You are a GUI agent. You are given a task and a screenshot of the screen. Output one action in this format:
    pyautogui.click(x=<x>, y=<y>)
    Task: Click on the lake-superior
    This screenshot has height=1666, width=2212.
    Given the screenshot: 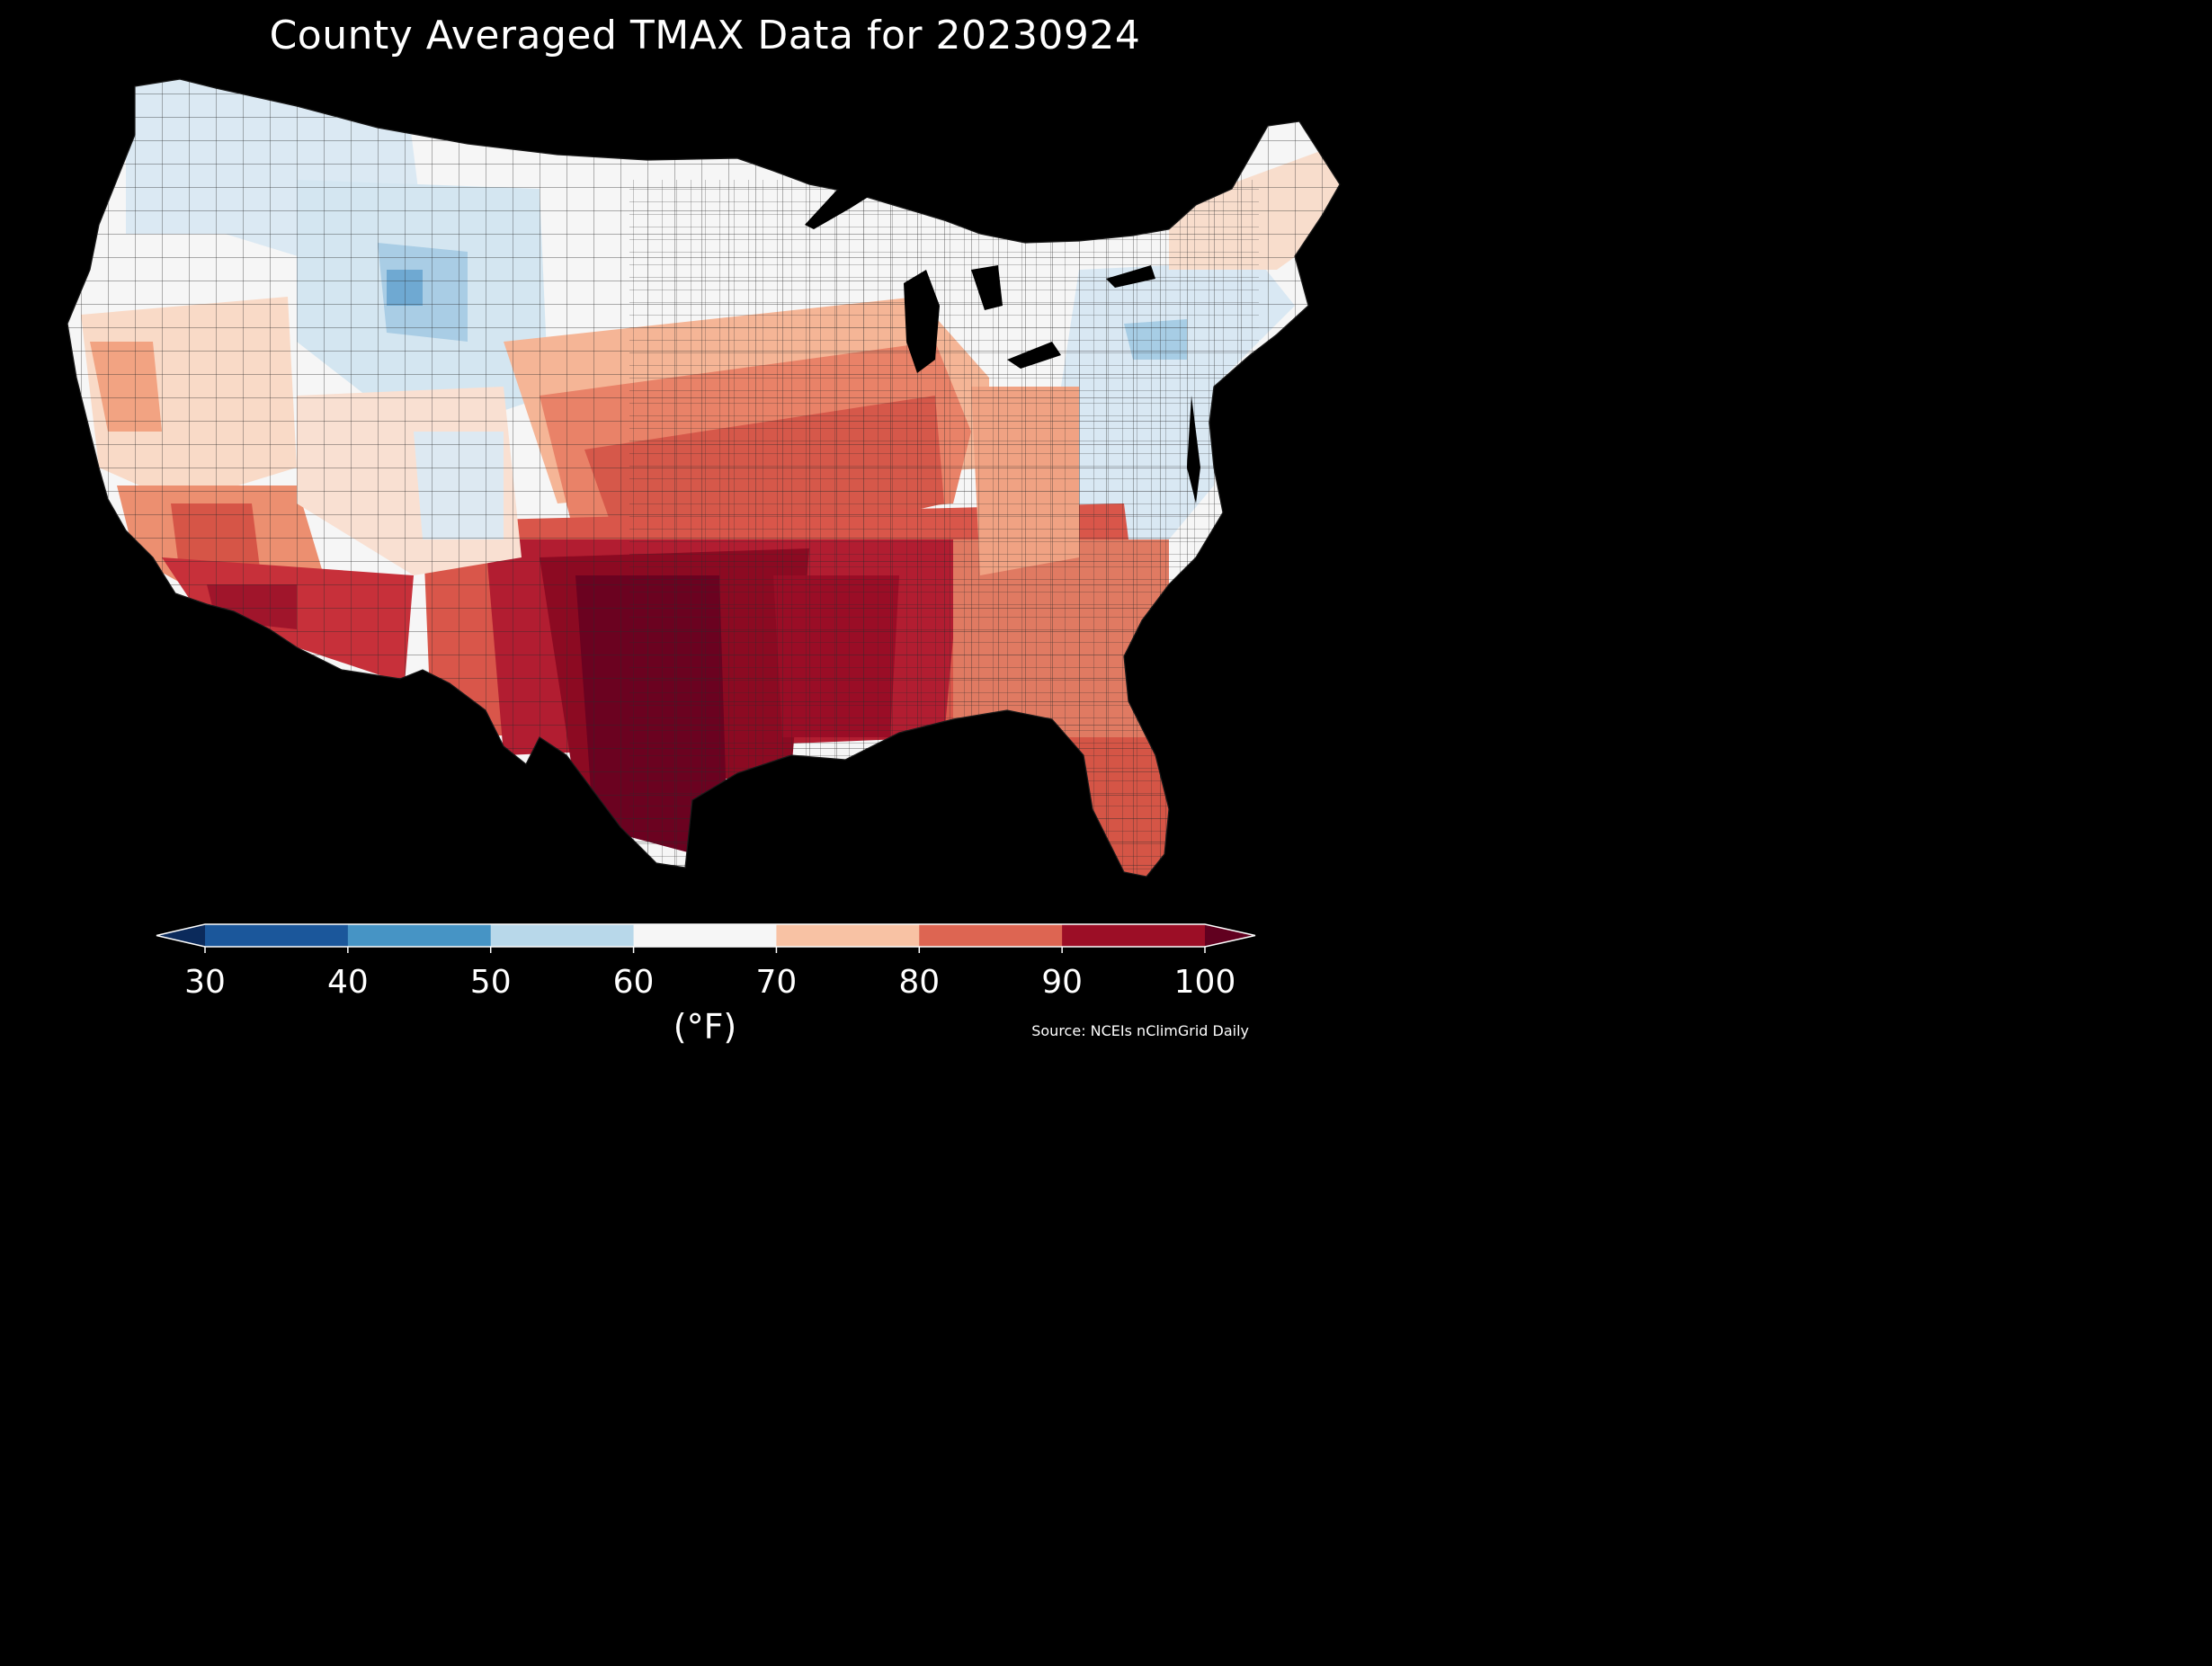 What is the action you would take?
    pyautogui.click(x=843, y=203)
    